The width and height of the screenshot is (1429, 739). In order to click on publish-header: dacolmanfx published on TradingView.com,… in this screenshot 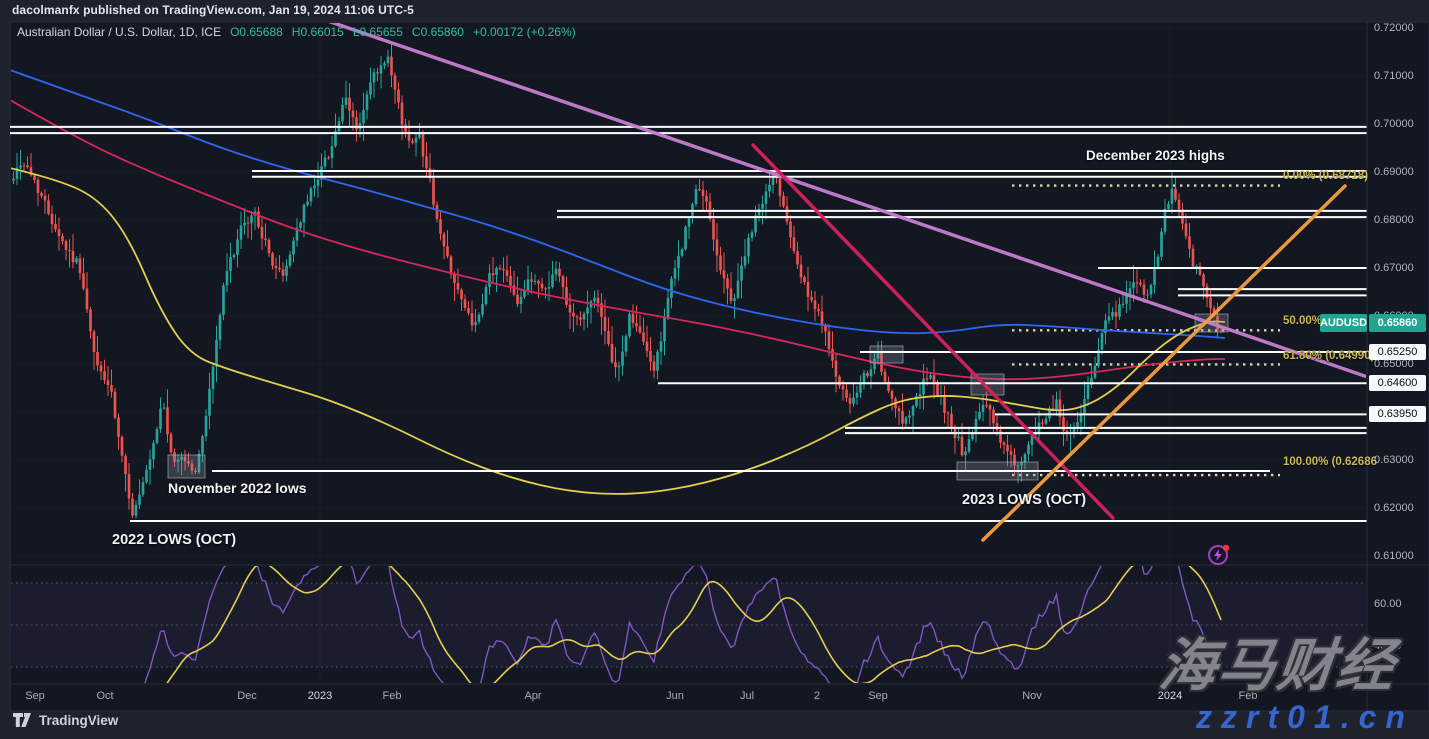, I will do `click(213, 10)`.